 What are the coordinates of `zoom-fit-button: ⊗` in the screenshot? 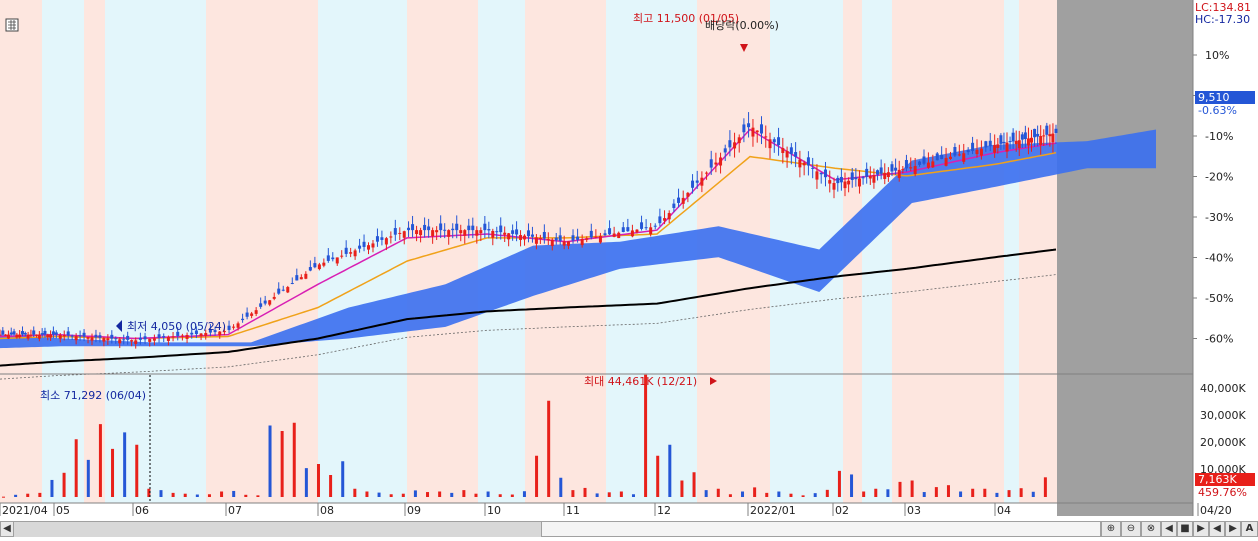 It's located at (1151, 529).